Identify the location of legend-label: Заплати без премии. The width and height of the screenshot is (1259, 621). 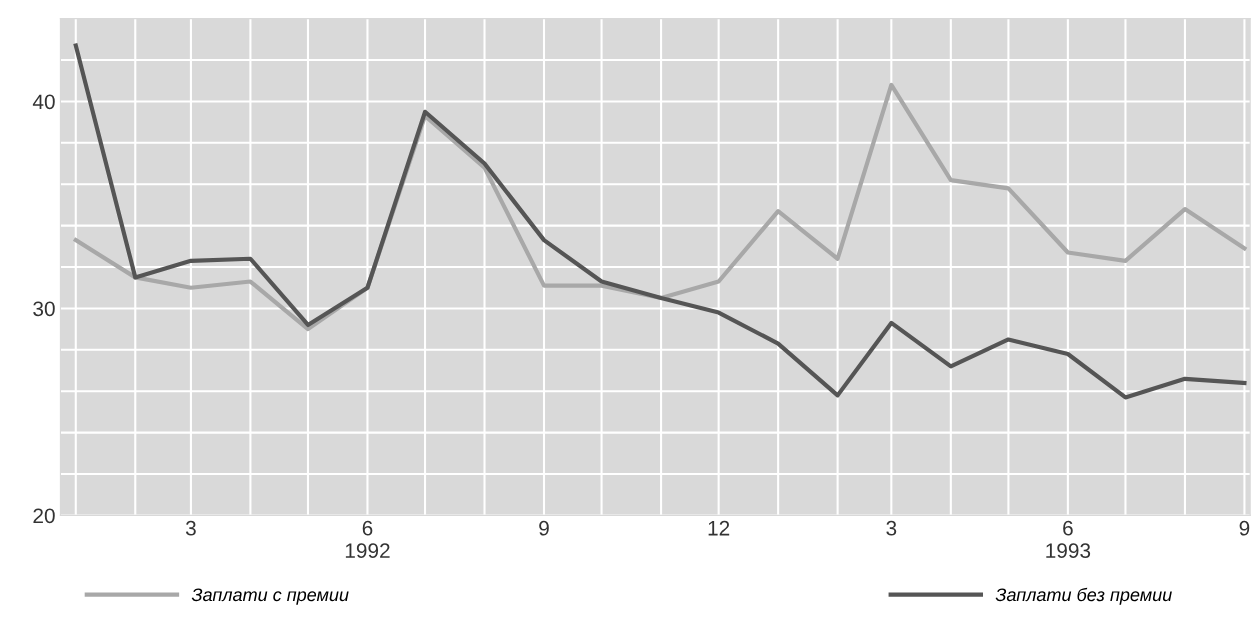
(1083, 596).